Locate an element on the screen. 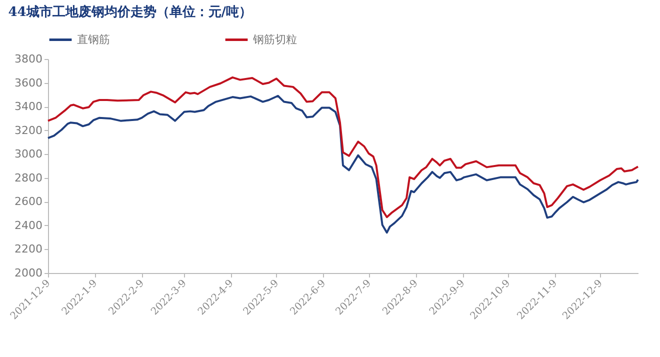 This screenshot has height=357, width=660. y-tick-label: 2400 is located at coordinates (28, 225).